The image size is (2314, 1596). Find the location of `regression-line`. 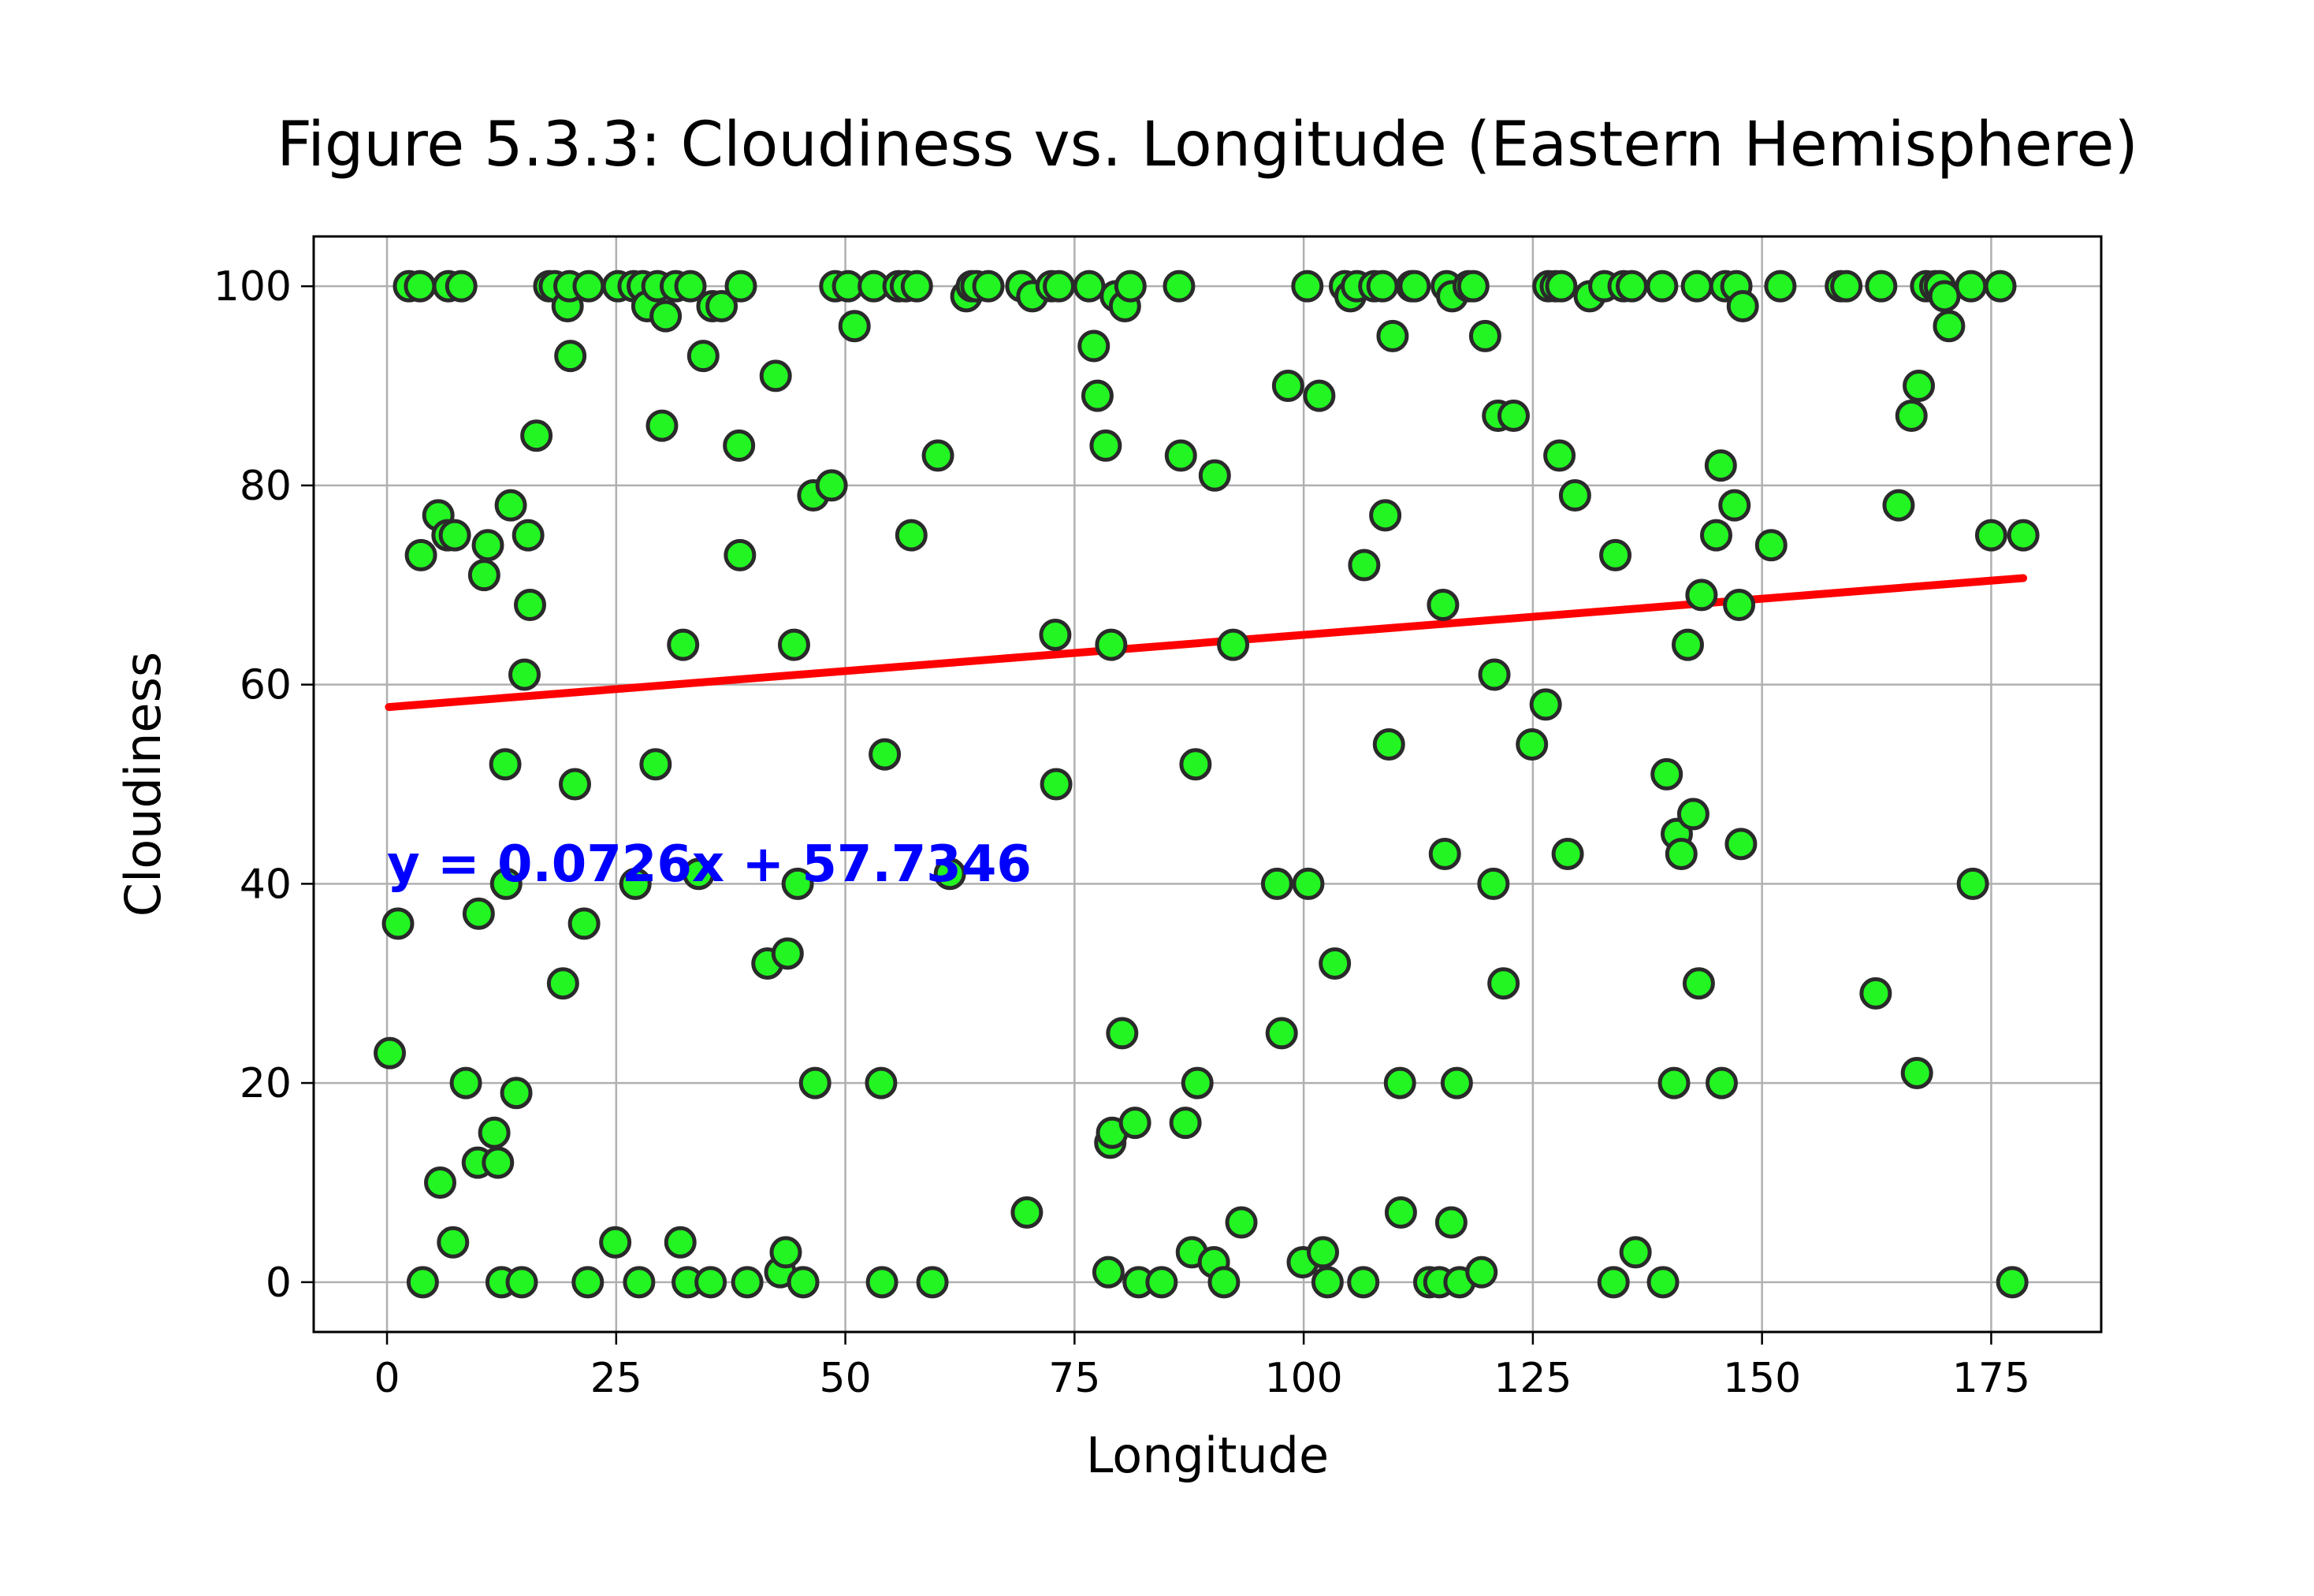

regression-line is located at coordinates (1206, 643).